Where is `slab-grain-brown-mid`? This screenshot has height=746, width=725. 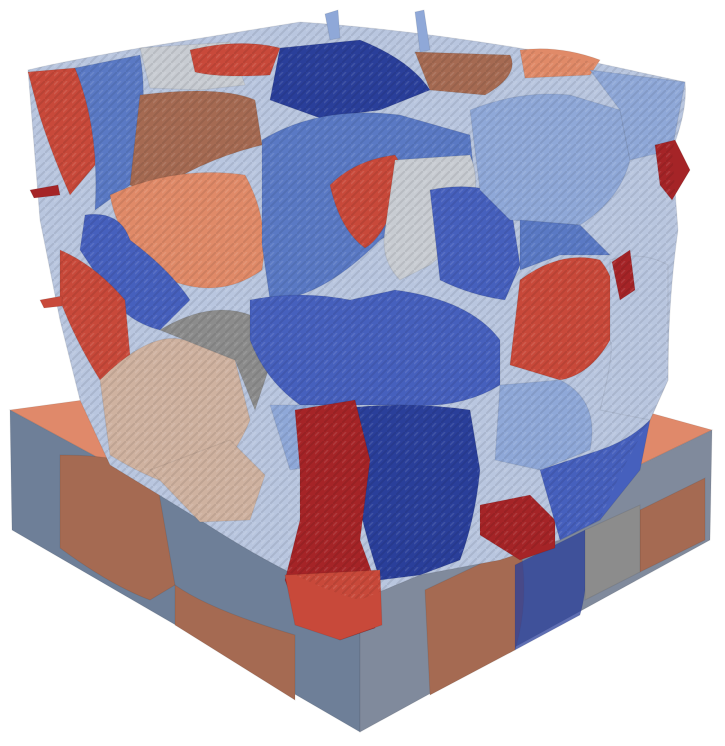
slab-grain-brown-mid is located at coordinates (235, 642).